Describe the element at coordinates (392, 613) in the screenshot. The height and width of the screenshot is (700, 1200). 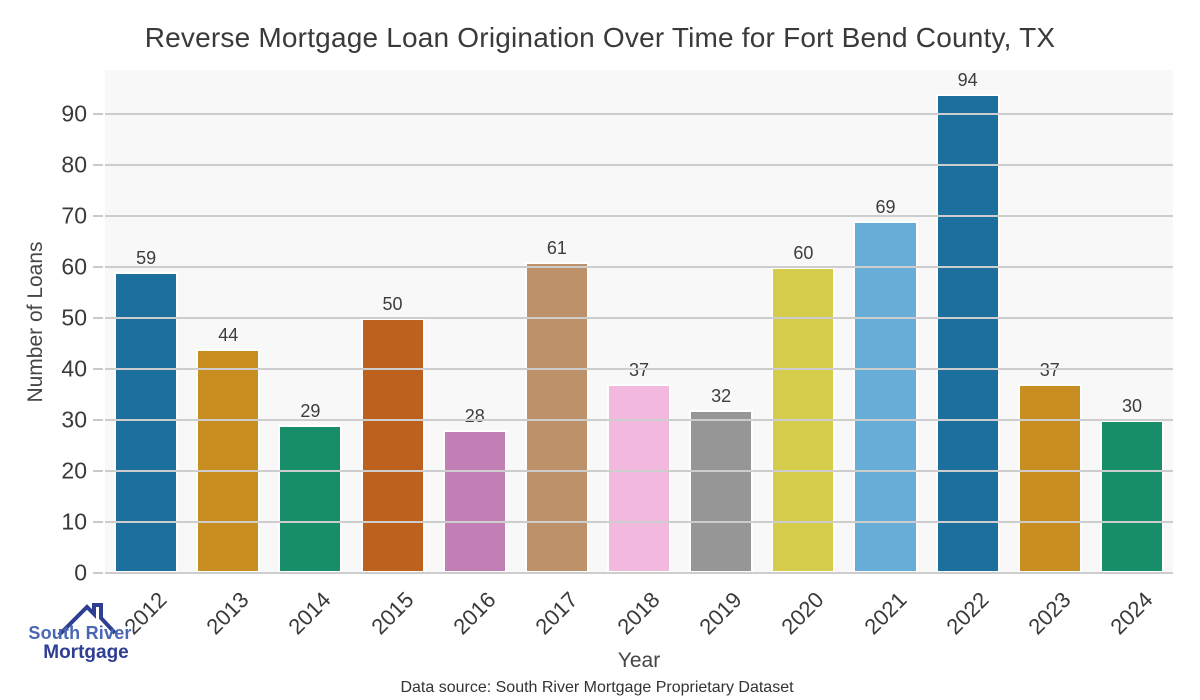
I see `x-tick-label-2015: 2015` at that location.